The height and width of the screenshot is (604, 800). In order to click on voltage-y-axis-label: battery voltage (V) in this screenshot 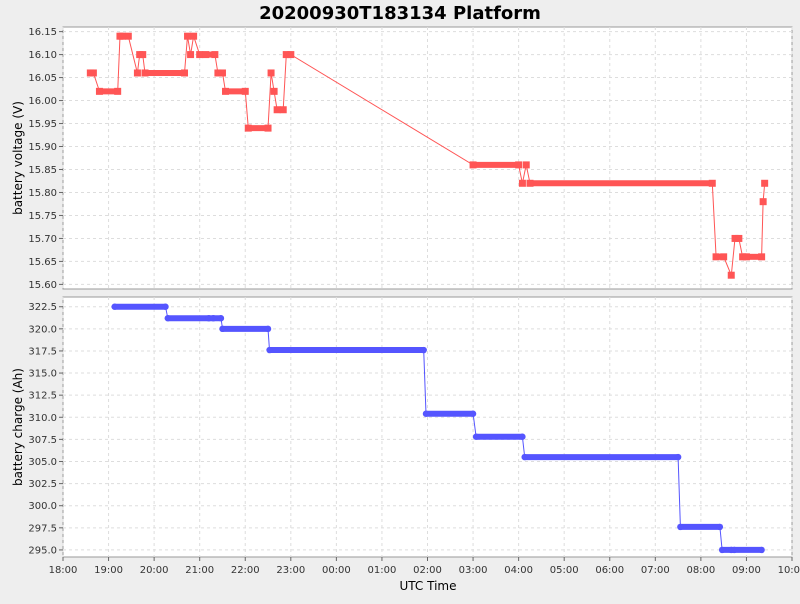, I will do `click(18, 158)`.